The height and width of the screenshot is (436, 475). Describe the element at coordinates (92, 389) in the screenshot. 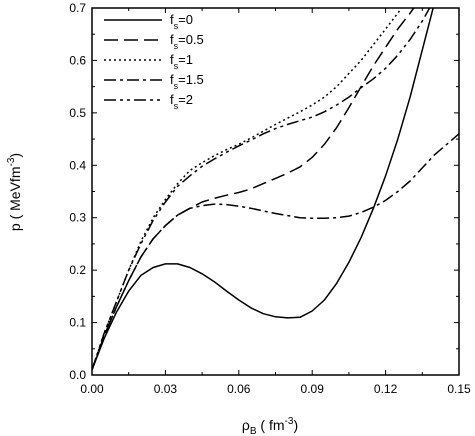

I see `x-tick-label: 0.00` at that location.